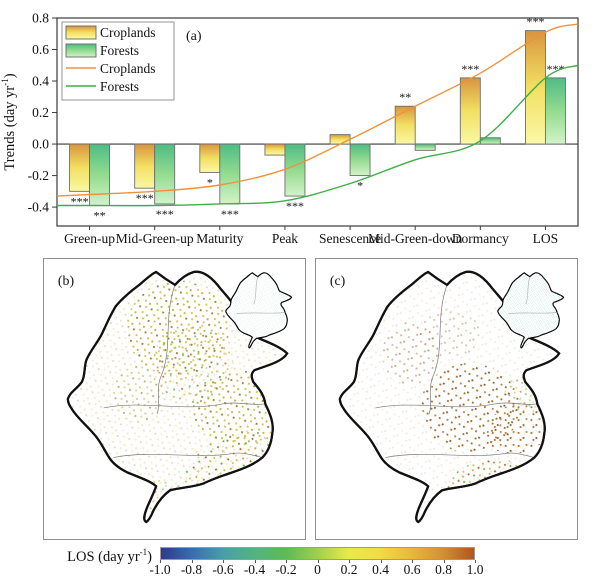  What do you see at coordinates (285, 238) in the screenshot?
I see `x-tick-label: Peak` at bounding box center [285, 238].